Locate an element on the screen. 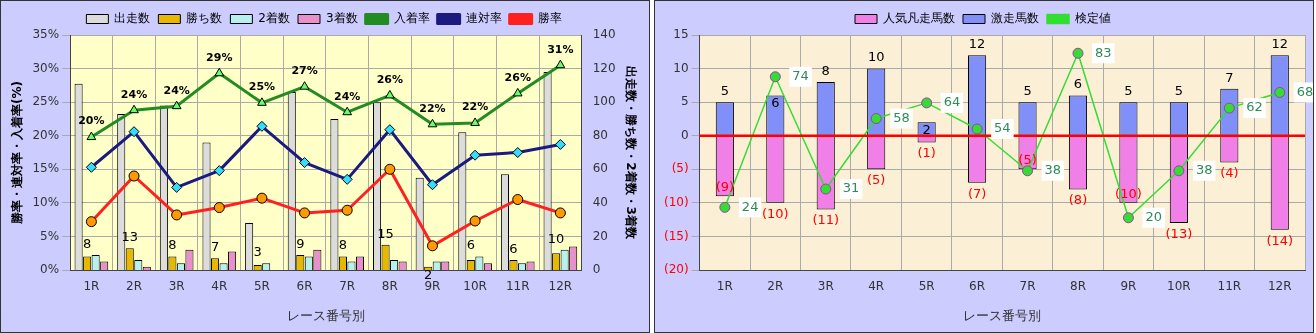 This screenshot has height=333, width=1316. y2-tick-label: 0 is located at coordinates (596, 269).